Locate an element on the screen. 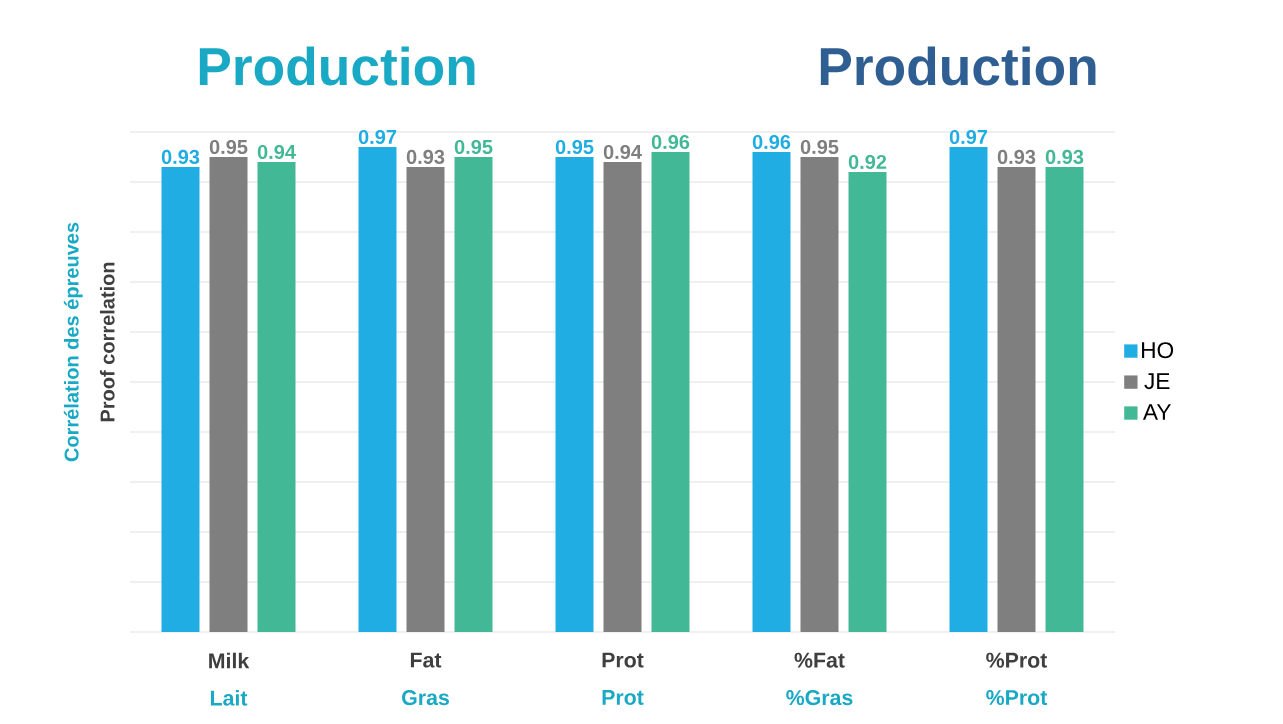  y-axis-title: Corrélation des épreuves is located at coordinates (73, 342).